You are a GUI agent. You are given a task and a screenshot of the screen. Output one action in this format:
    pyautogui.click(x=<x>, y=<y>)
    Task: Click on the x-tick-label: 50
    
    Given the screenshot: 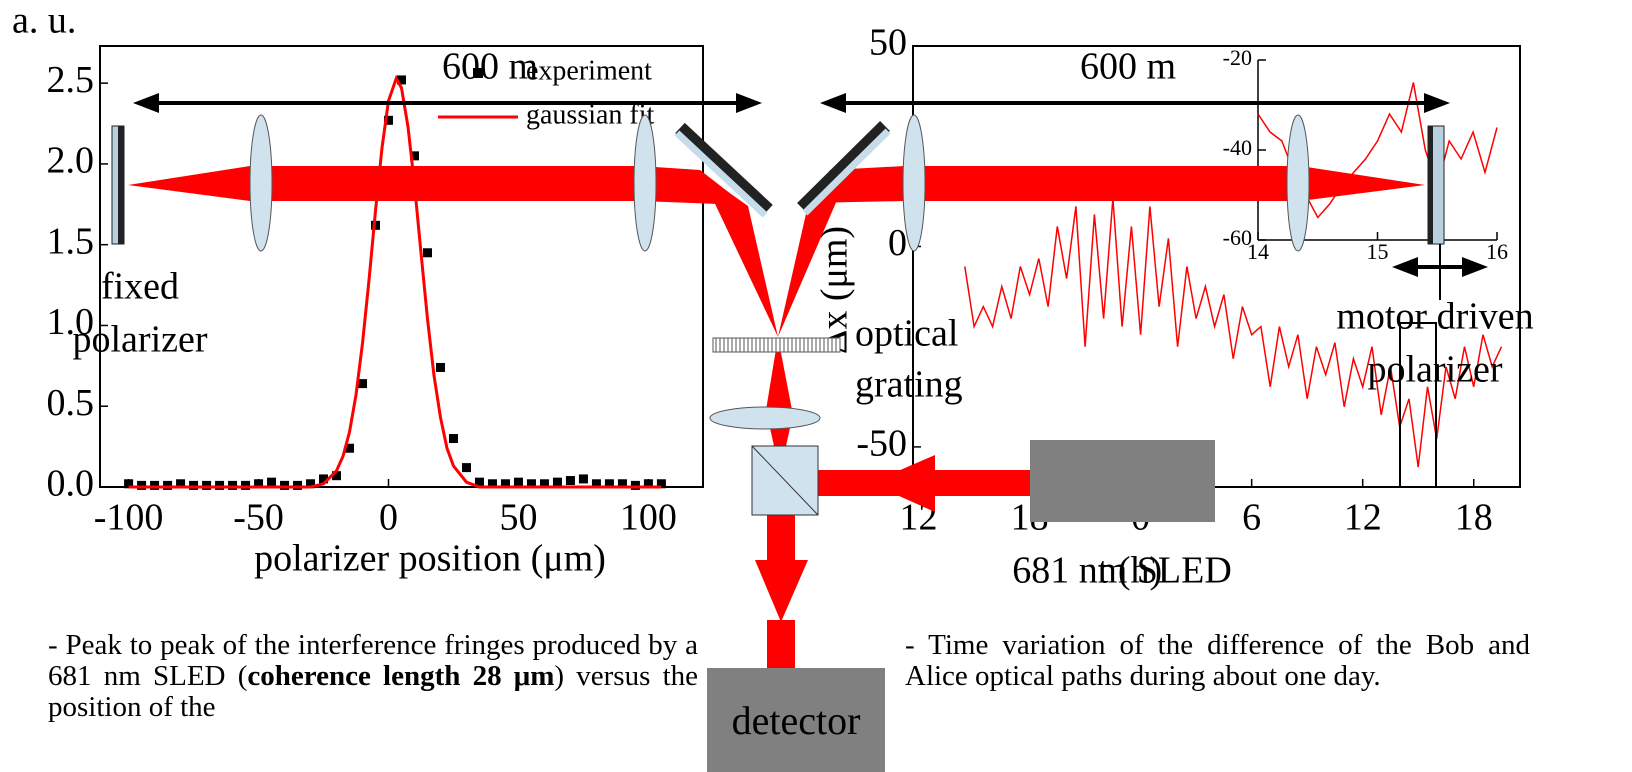 What is the action you would take?
    pyautogui.click(x=518, y=518)
    